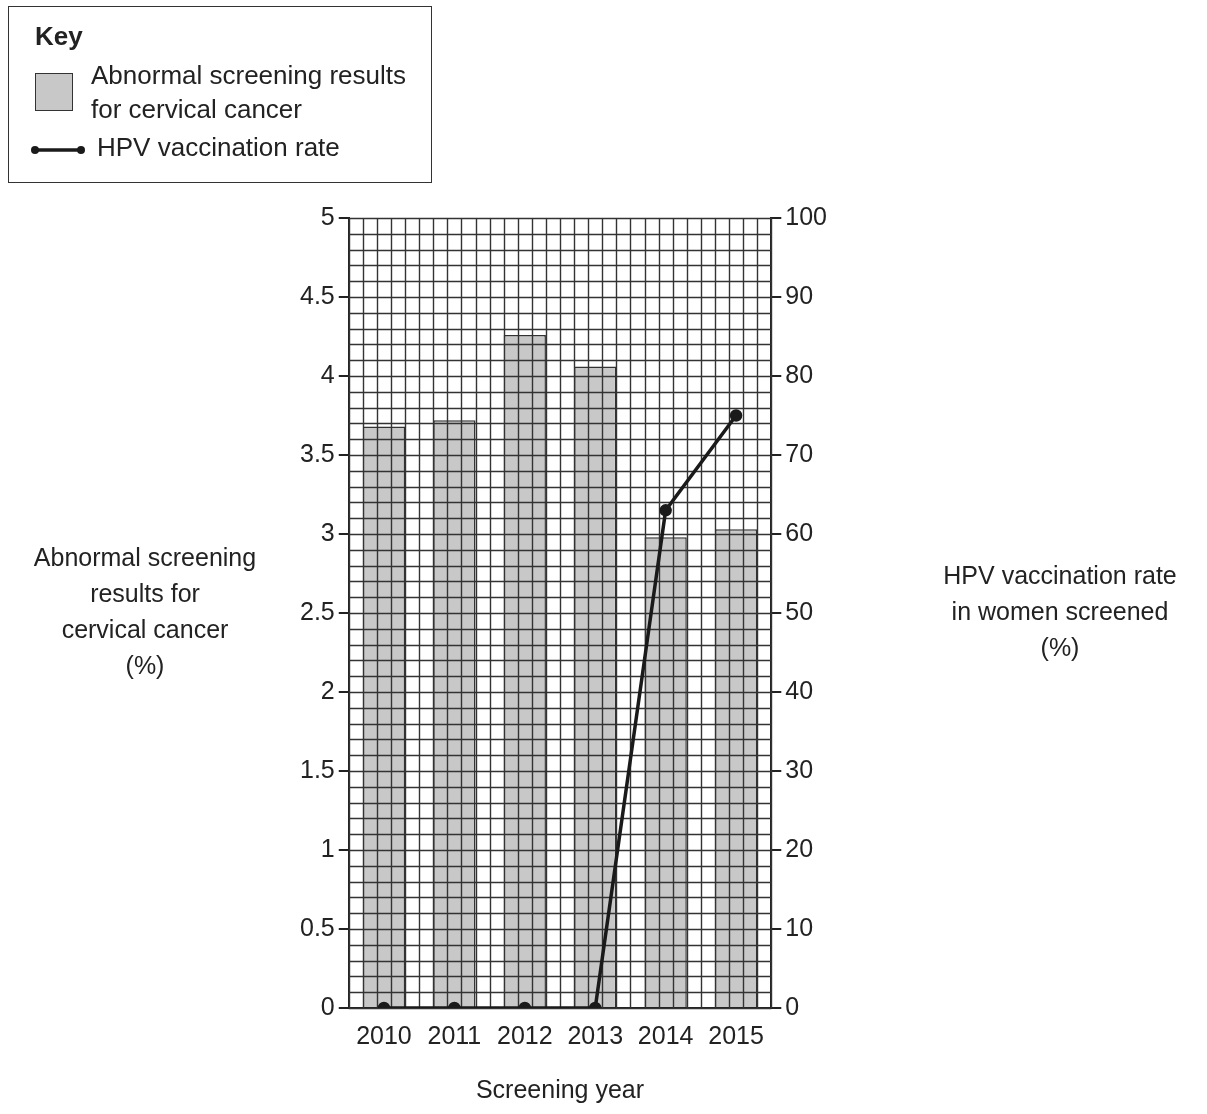  Describe the element at coordinates (317, 294) in the screenshot. I see `y-tick-label: 4.5` at that location.